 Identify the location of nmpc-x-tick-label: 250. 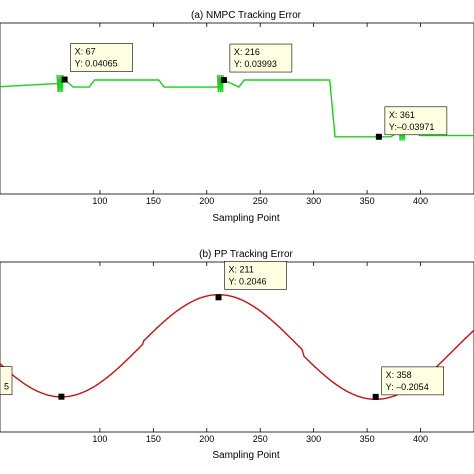
(260, 201).